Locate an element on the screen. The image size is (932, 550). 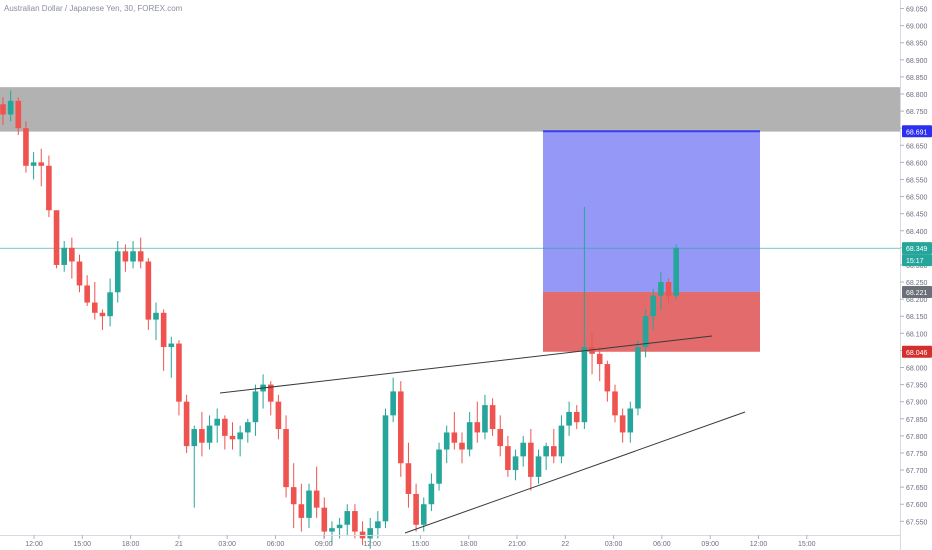
price-tick-label: 67.850 is located at coordinates (917, 420).